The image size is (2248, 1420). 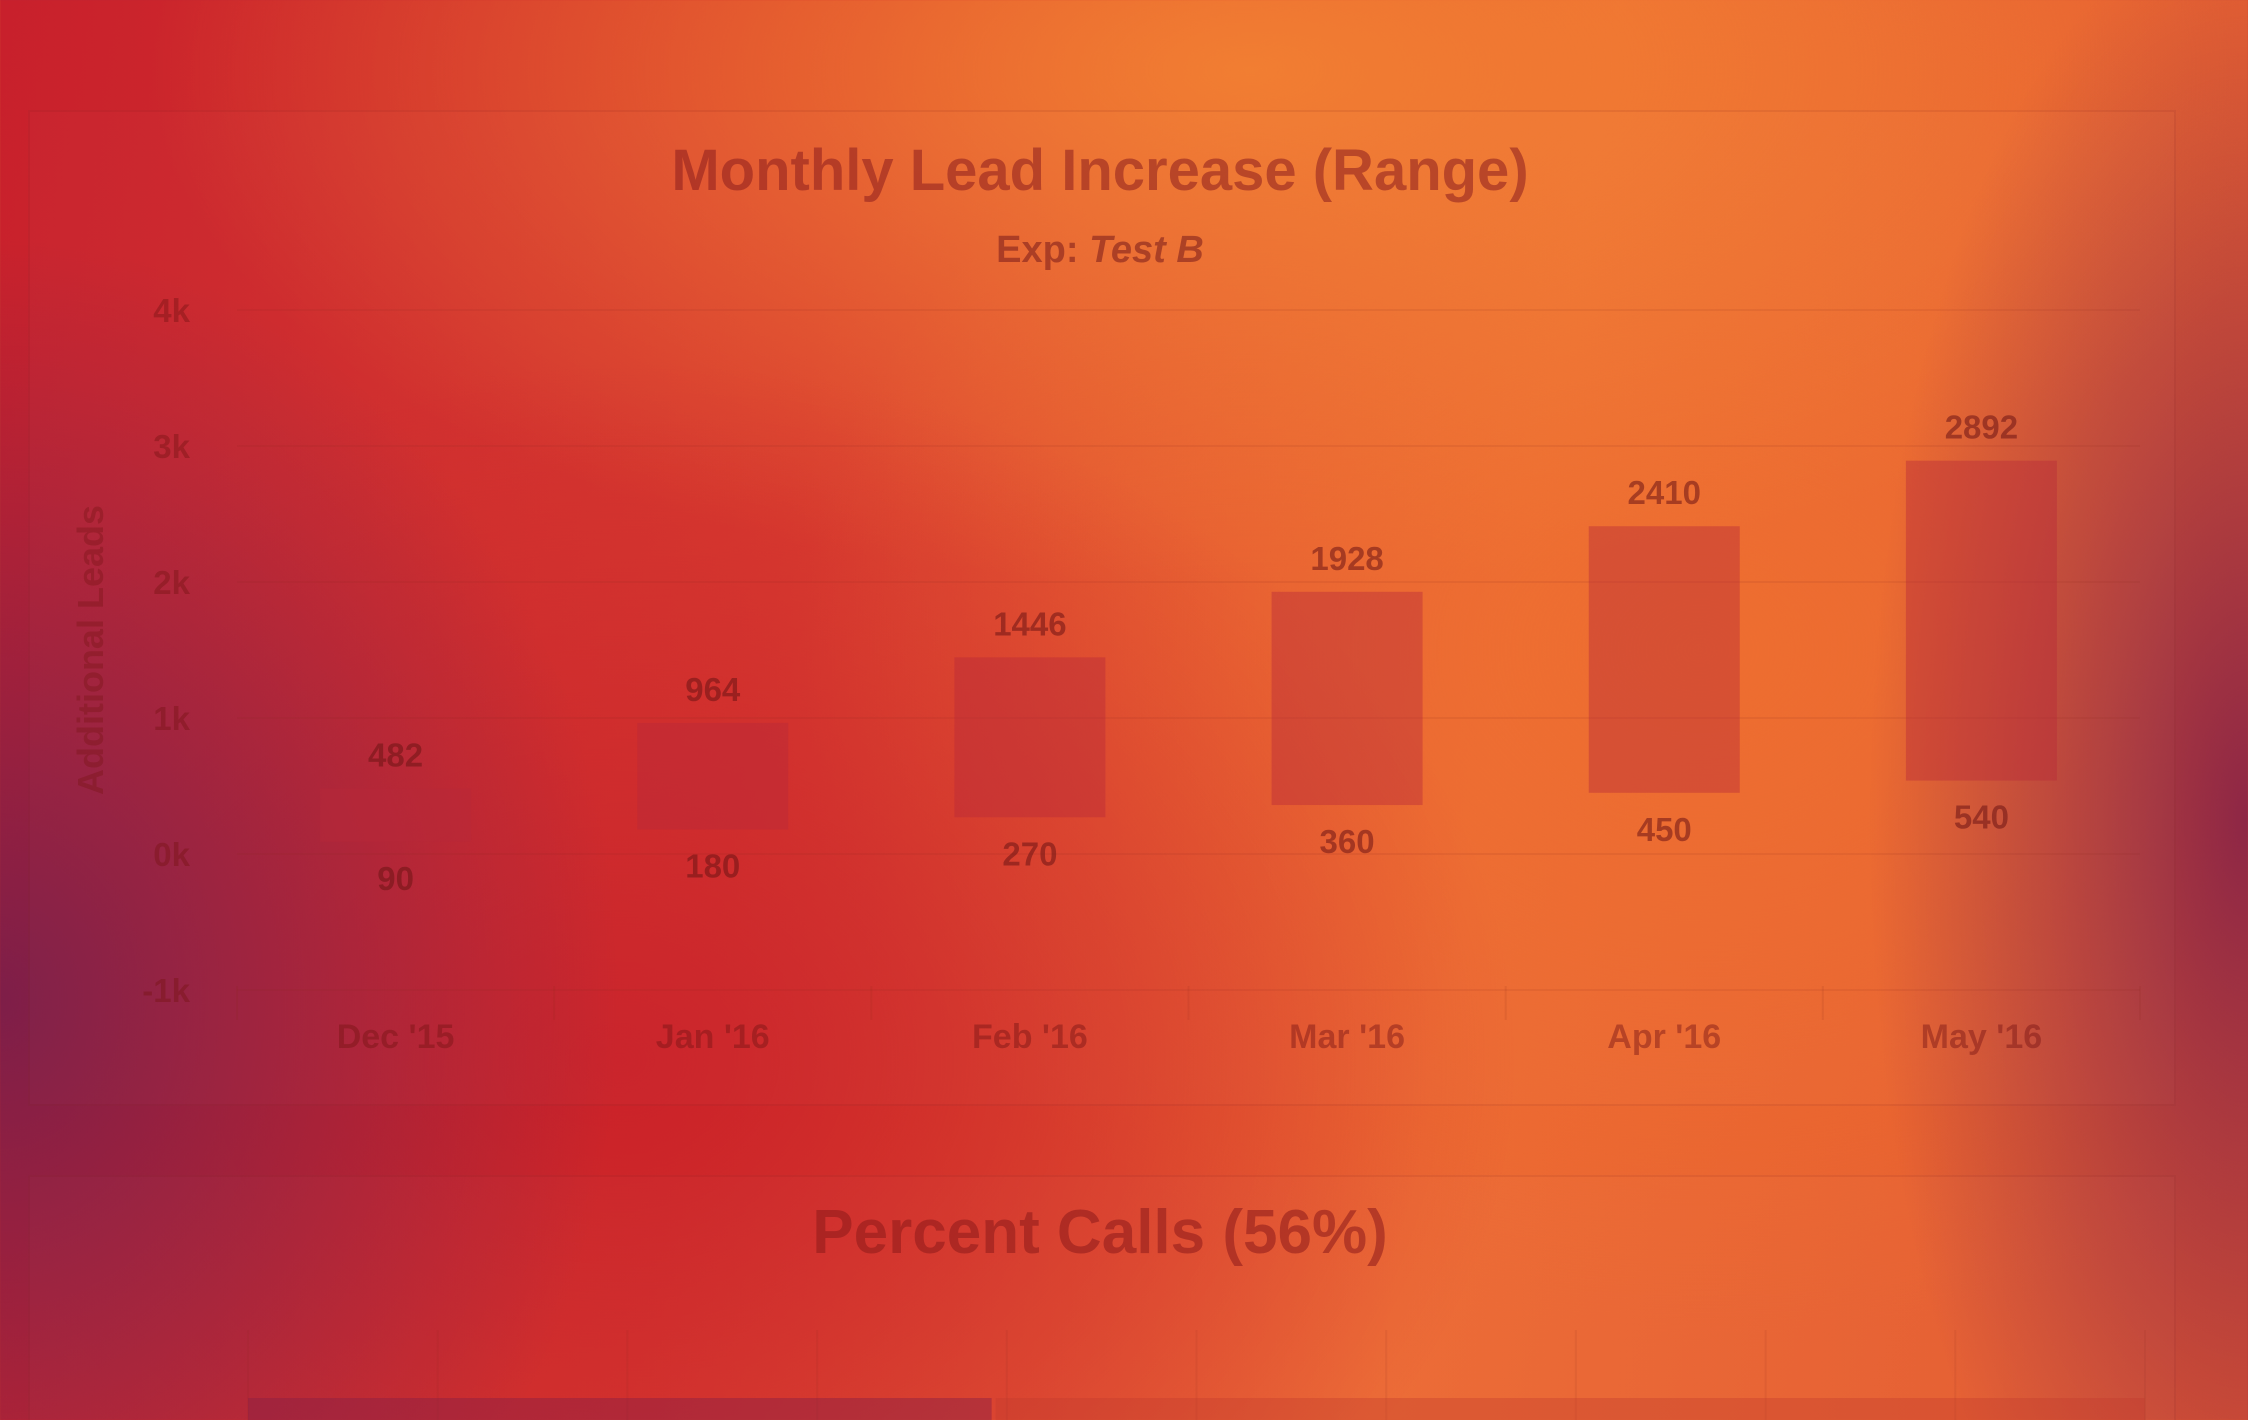 What do you see at coordinates (1981, 427) in the screenshot?
I see `data-label-high: 2892` at bounding box center [1981, 427].